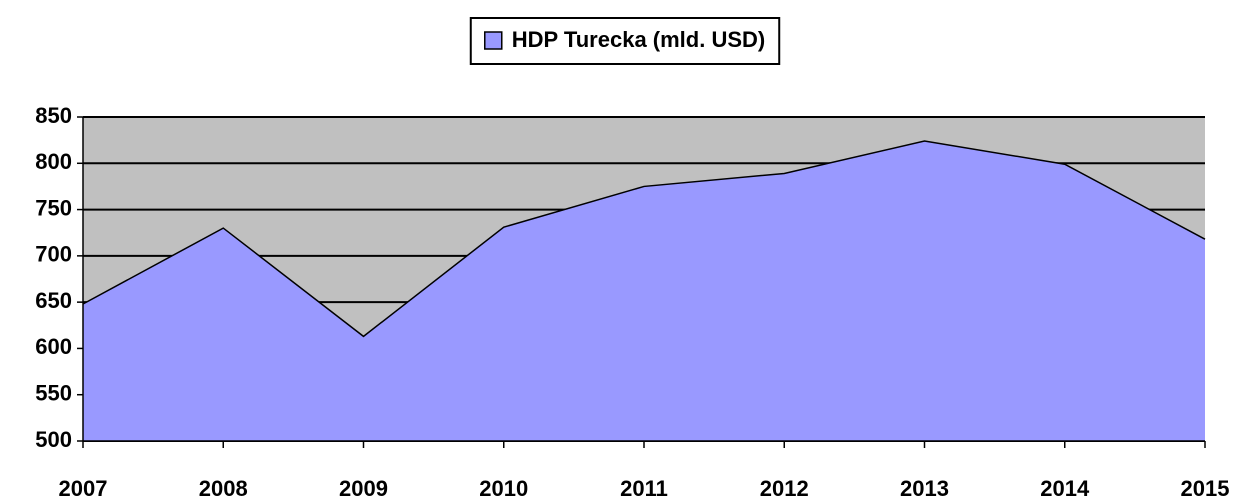 The height and width of the screenshot is (504, 1251). I want to click on y-tick-label: 650, so click(53, 300).